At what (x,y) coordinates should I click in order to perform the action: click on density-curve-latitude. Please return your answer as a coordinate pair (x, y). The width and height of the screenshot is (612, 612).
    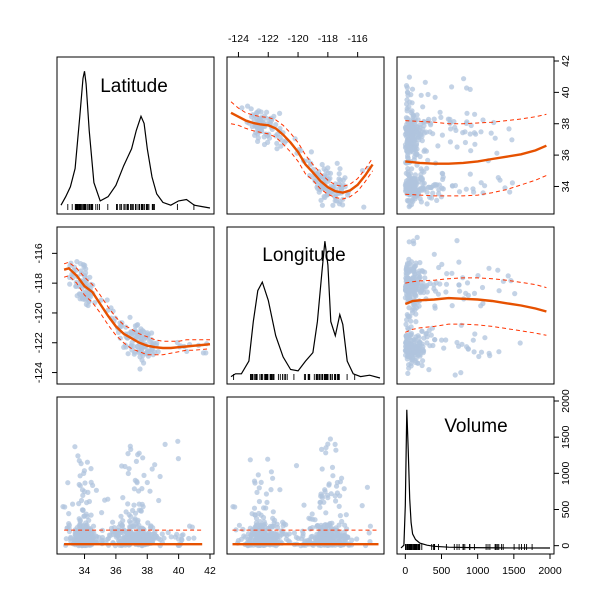
    Looking at the image, I should click on (135, 140).